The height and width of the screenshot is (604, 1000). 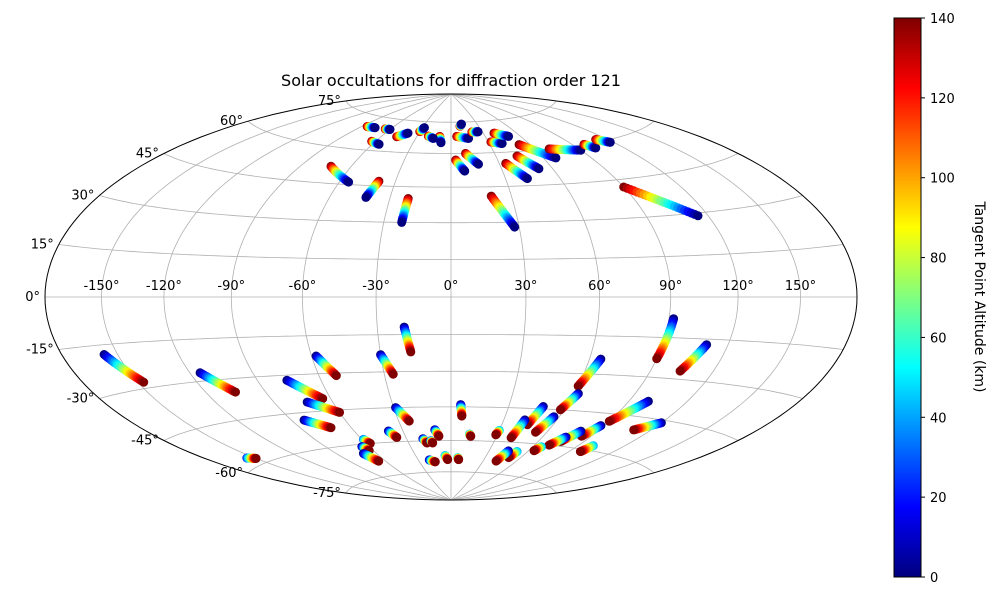 What do you see at coordinates (40, 350) in the screenshot?
I see `latitude-tick-label: -15°` at bounding box center [40, 350].